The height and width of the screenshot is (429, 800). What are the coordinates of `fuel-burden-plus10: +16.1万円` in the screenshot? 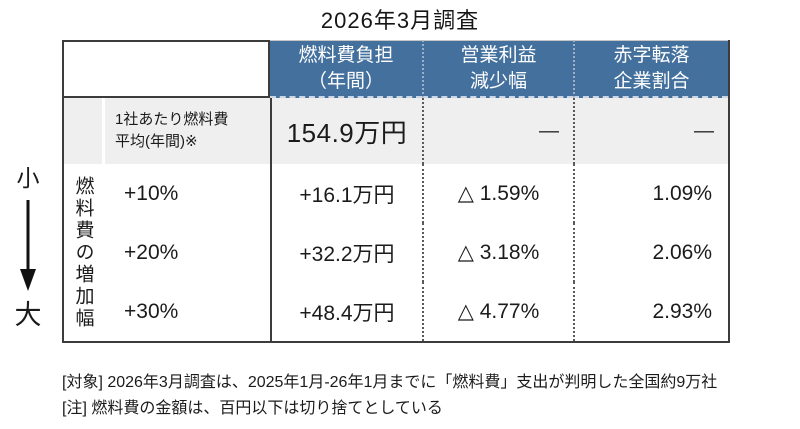 It's located at (346, 193).